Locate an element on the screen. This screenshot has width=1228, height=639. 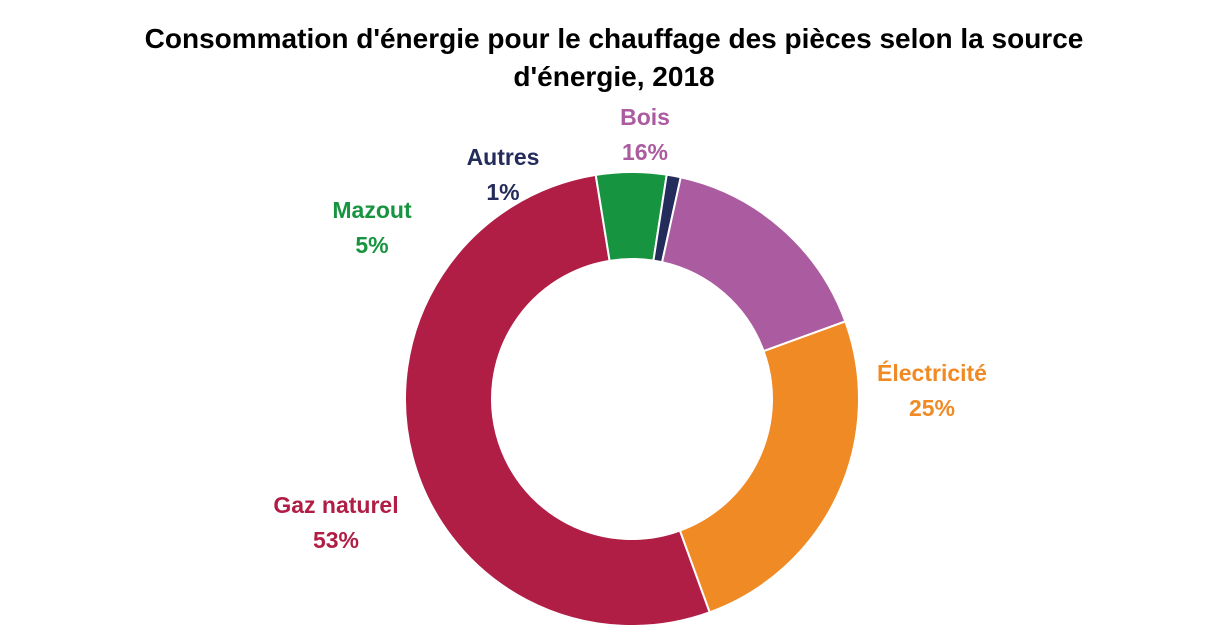
slice-value-mazout: 5% is located at coordinates (371, 245).